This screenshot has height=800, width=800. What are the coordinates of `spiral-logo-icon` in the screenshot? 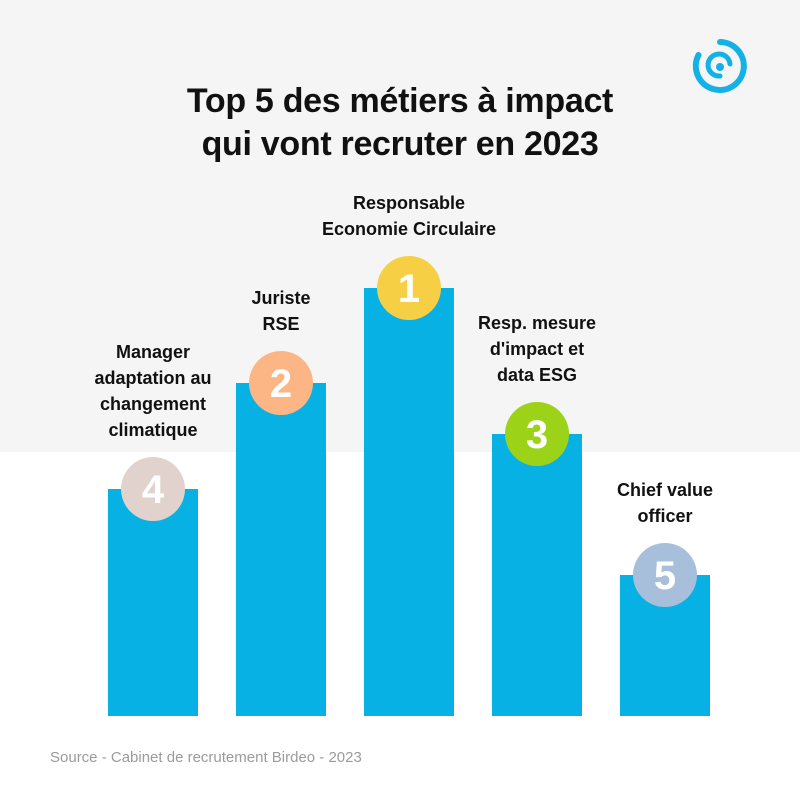 It's located at (719, 66).